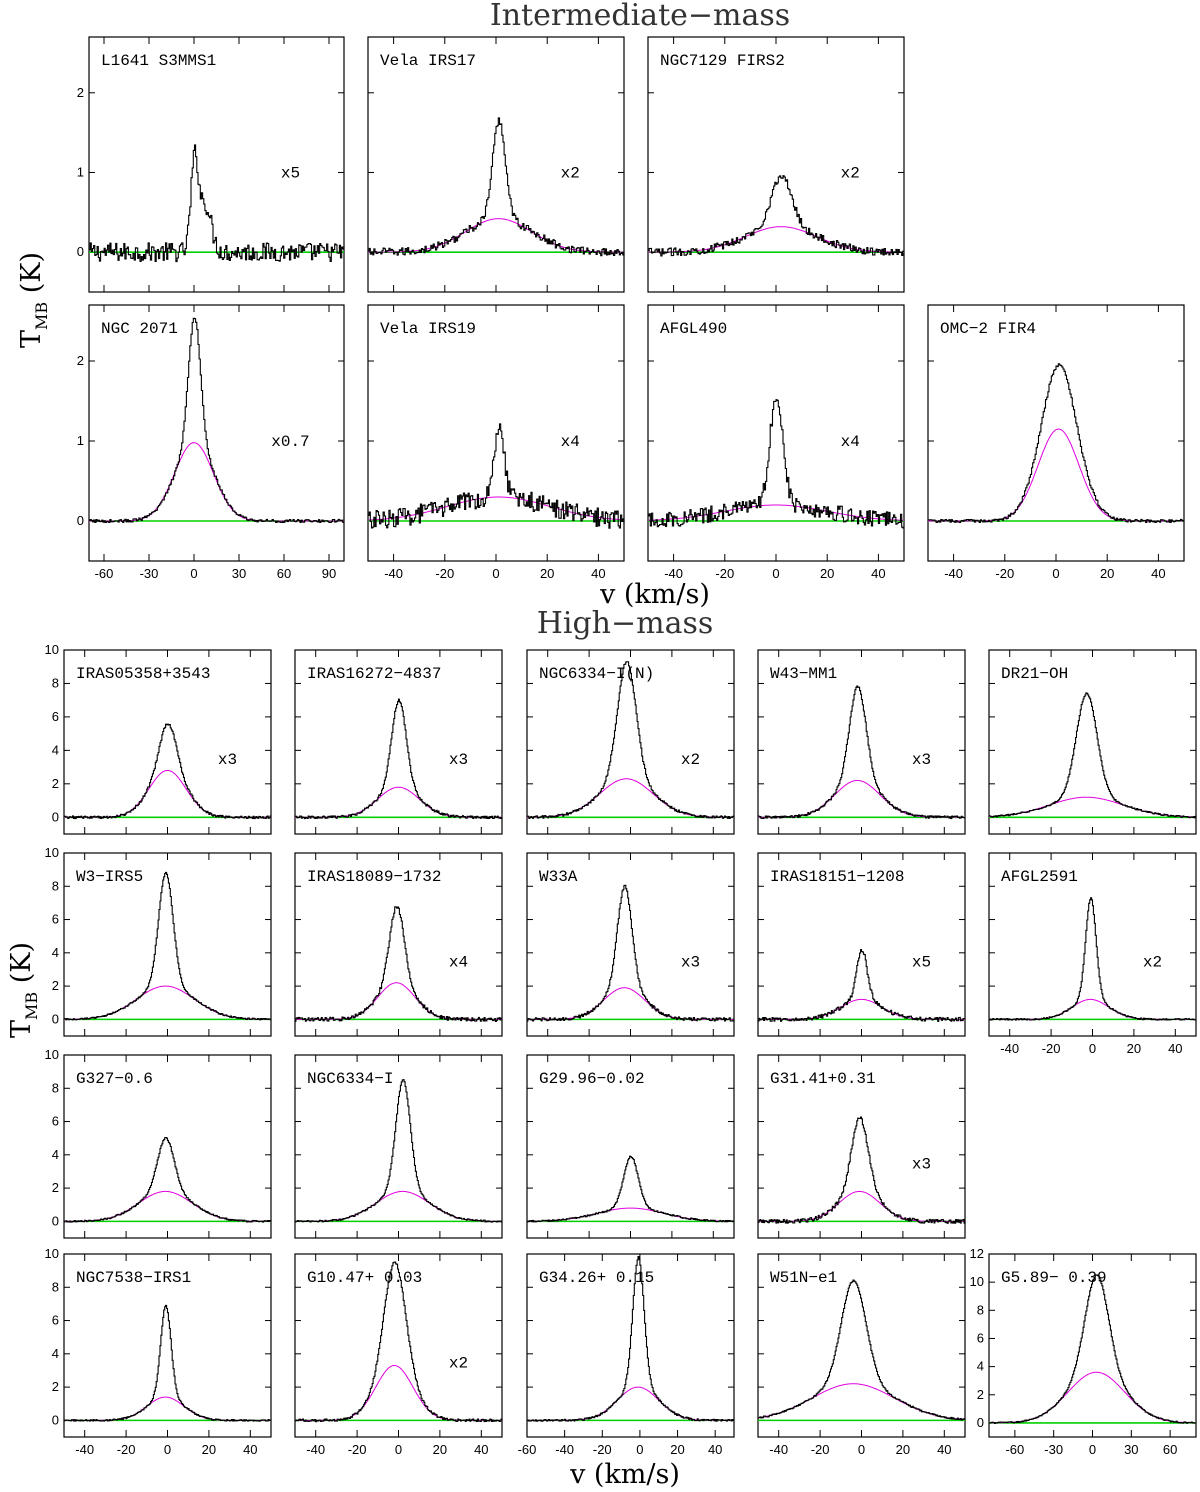 This screenshot has width=1200, height=1492. I want to click on panel-title: NGC6334−I, so click(350, 1079).